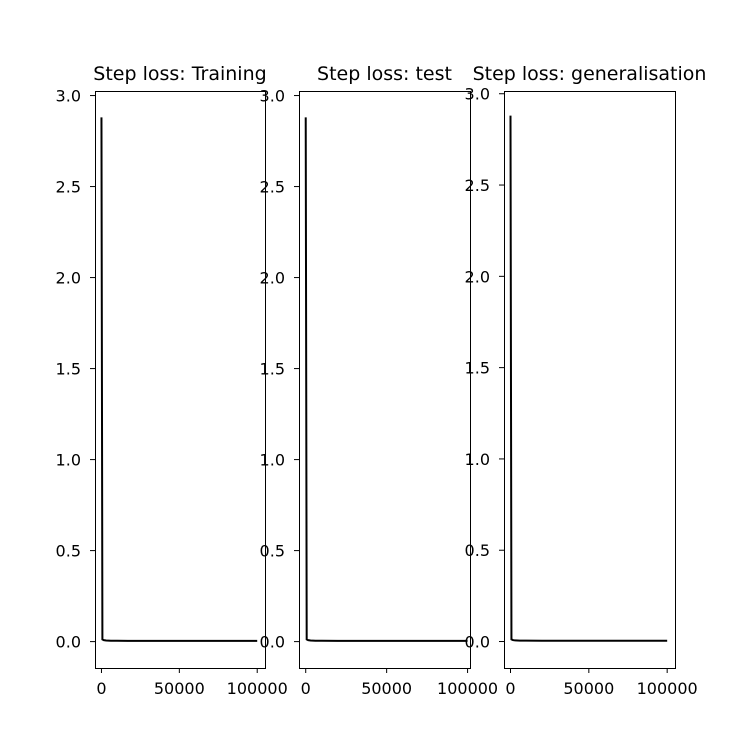 The height and width of the screenshot is (750, 750). Describe the element at coordinates (179, 74) in the screenshot. I see `chart-title: Step loss: Training` at that location.